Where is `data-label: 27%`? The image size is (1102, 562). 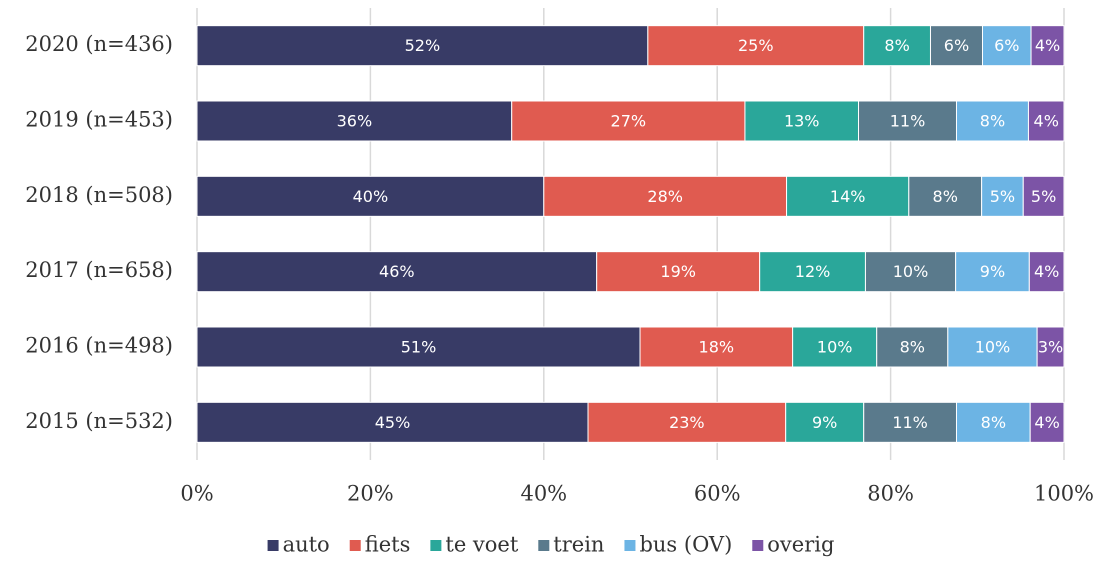
data-label: 27% is located at coordinates (629, 121).